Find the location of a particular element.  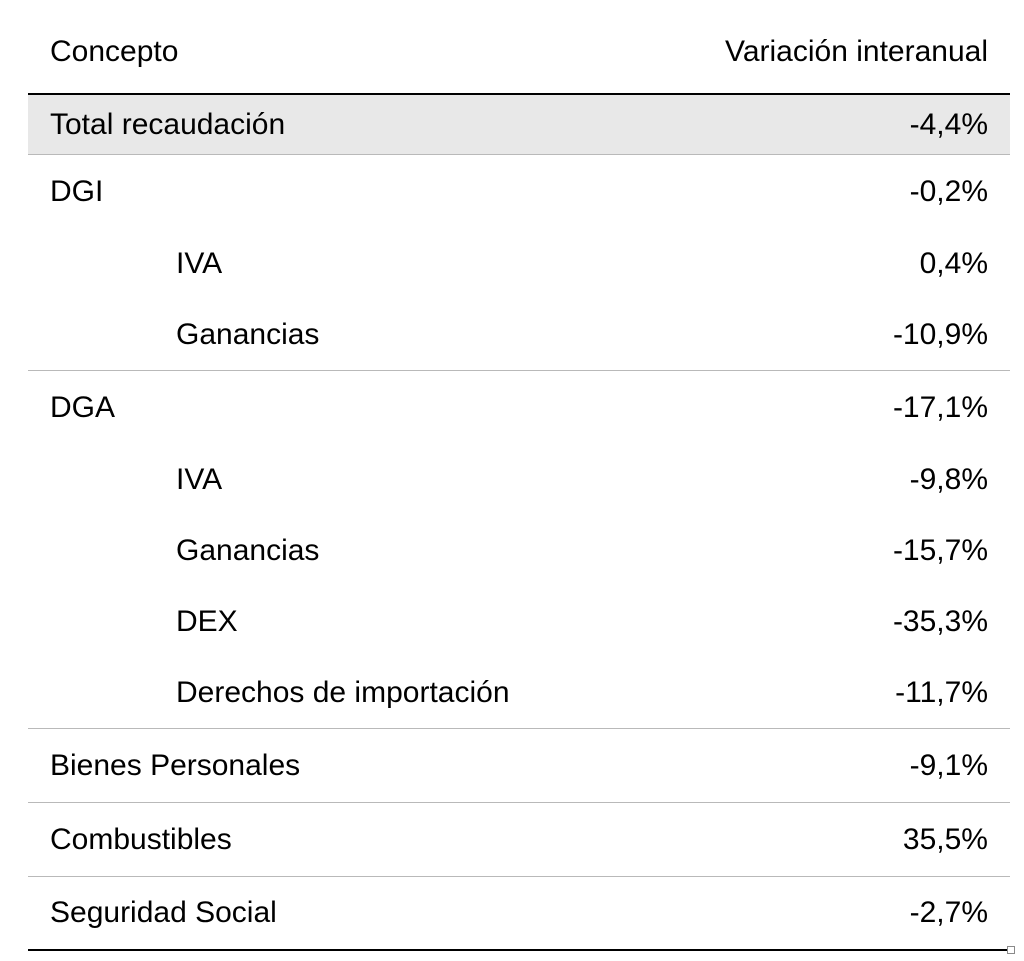

table-row-dgi-iva: IVA 0,4% is located at coordinates (519, 263).